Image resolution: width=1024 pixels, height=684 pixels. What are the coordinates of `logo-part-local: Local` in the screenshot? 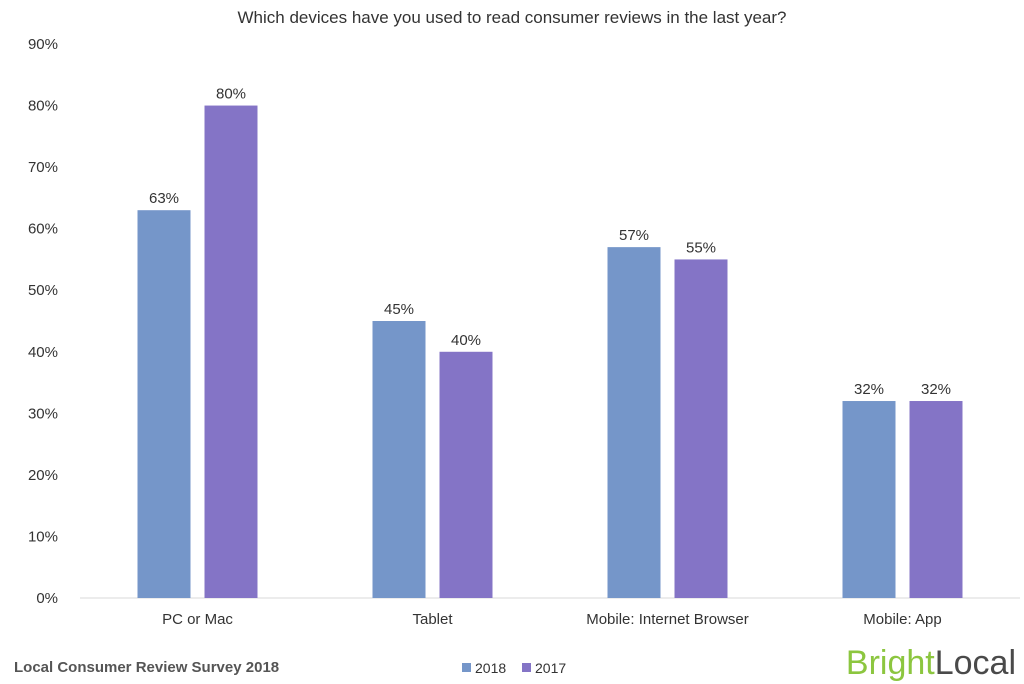 It's located at (975, 663).